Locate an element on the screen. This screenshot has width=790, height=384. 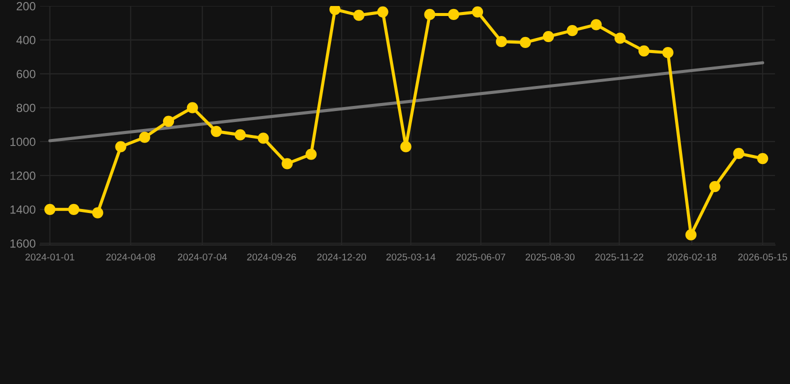
y-tick-label: 1000 is located at coordinates (23, 142).